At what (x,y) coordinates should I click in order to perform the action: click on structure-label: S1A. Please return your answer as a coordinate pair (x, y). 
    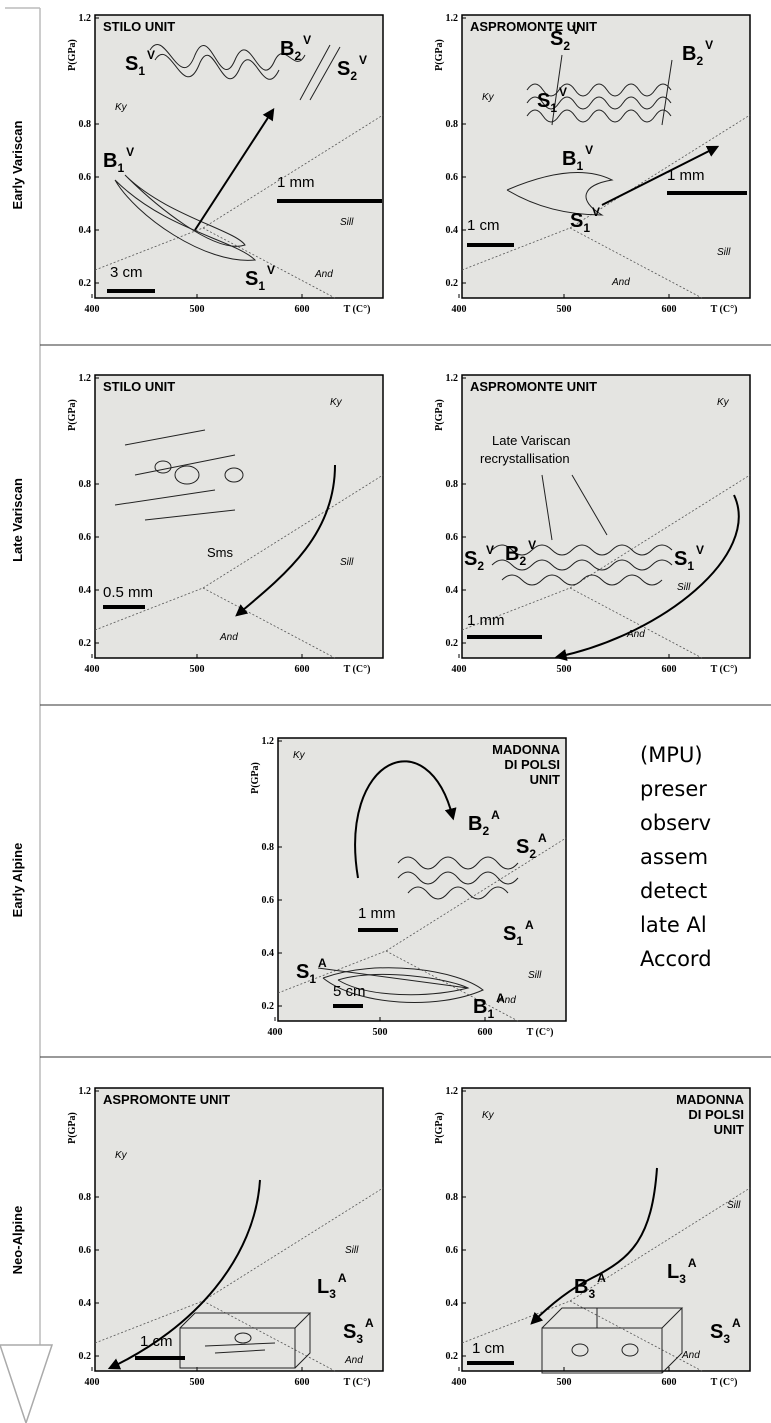
    Looking at the image, I should click on (518, 933).